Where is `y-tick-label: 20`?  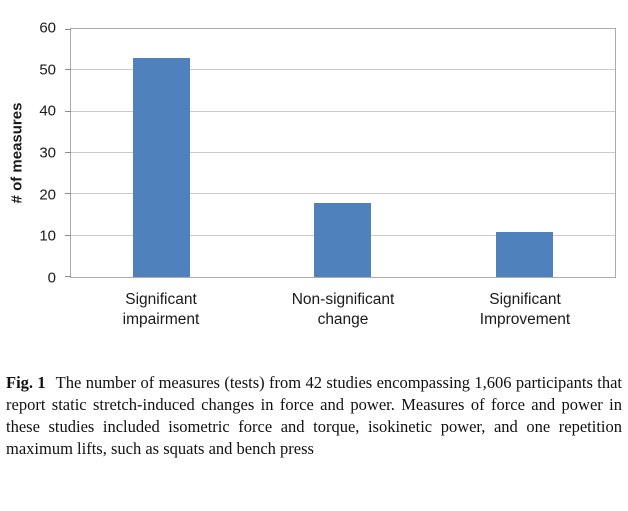
y-tick-label: 20 is located at coordinates (47, 195).